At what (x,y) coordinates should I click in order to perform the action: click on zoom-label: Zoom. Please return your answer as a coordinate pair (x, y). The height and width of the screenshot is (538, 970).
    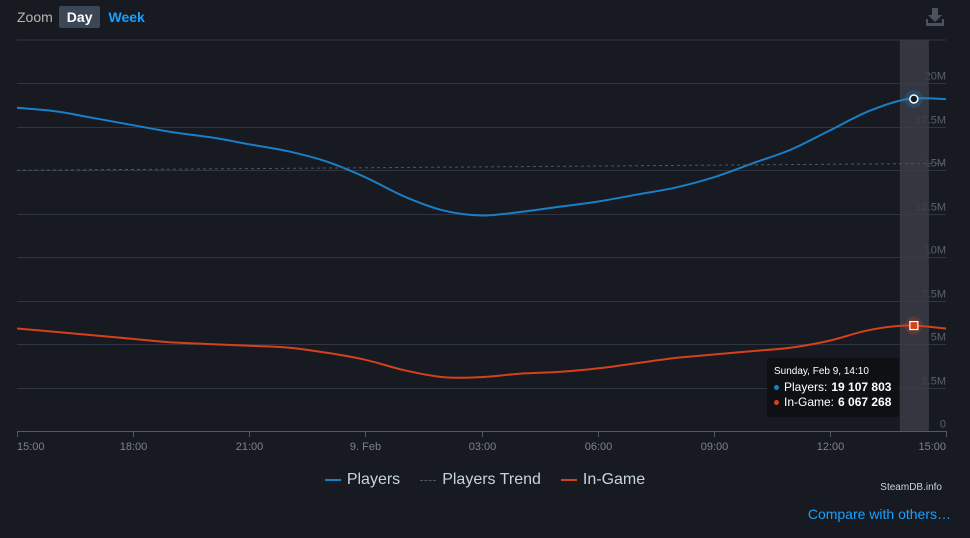
    Looking at the image, I should click on (35, 17).